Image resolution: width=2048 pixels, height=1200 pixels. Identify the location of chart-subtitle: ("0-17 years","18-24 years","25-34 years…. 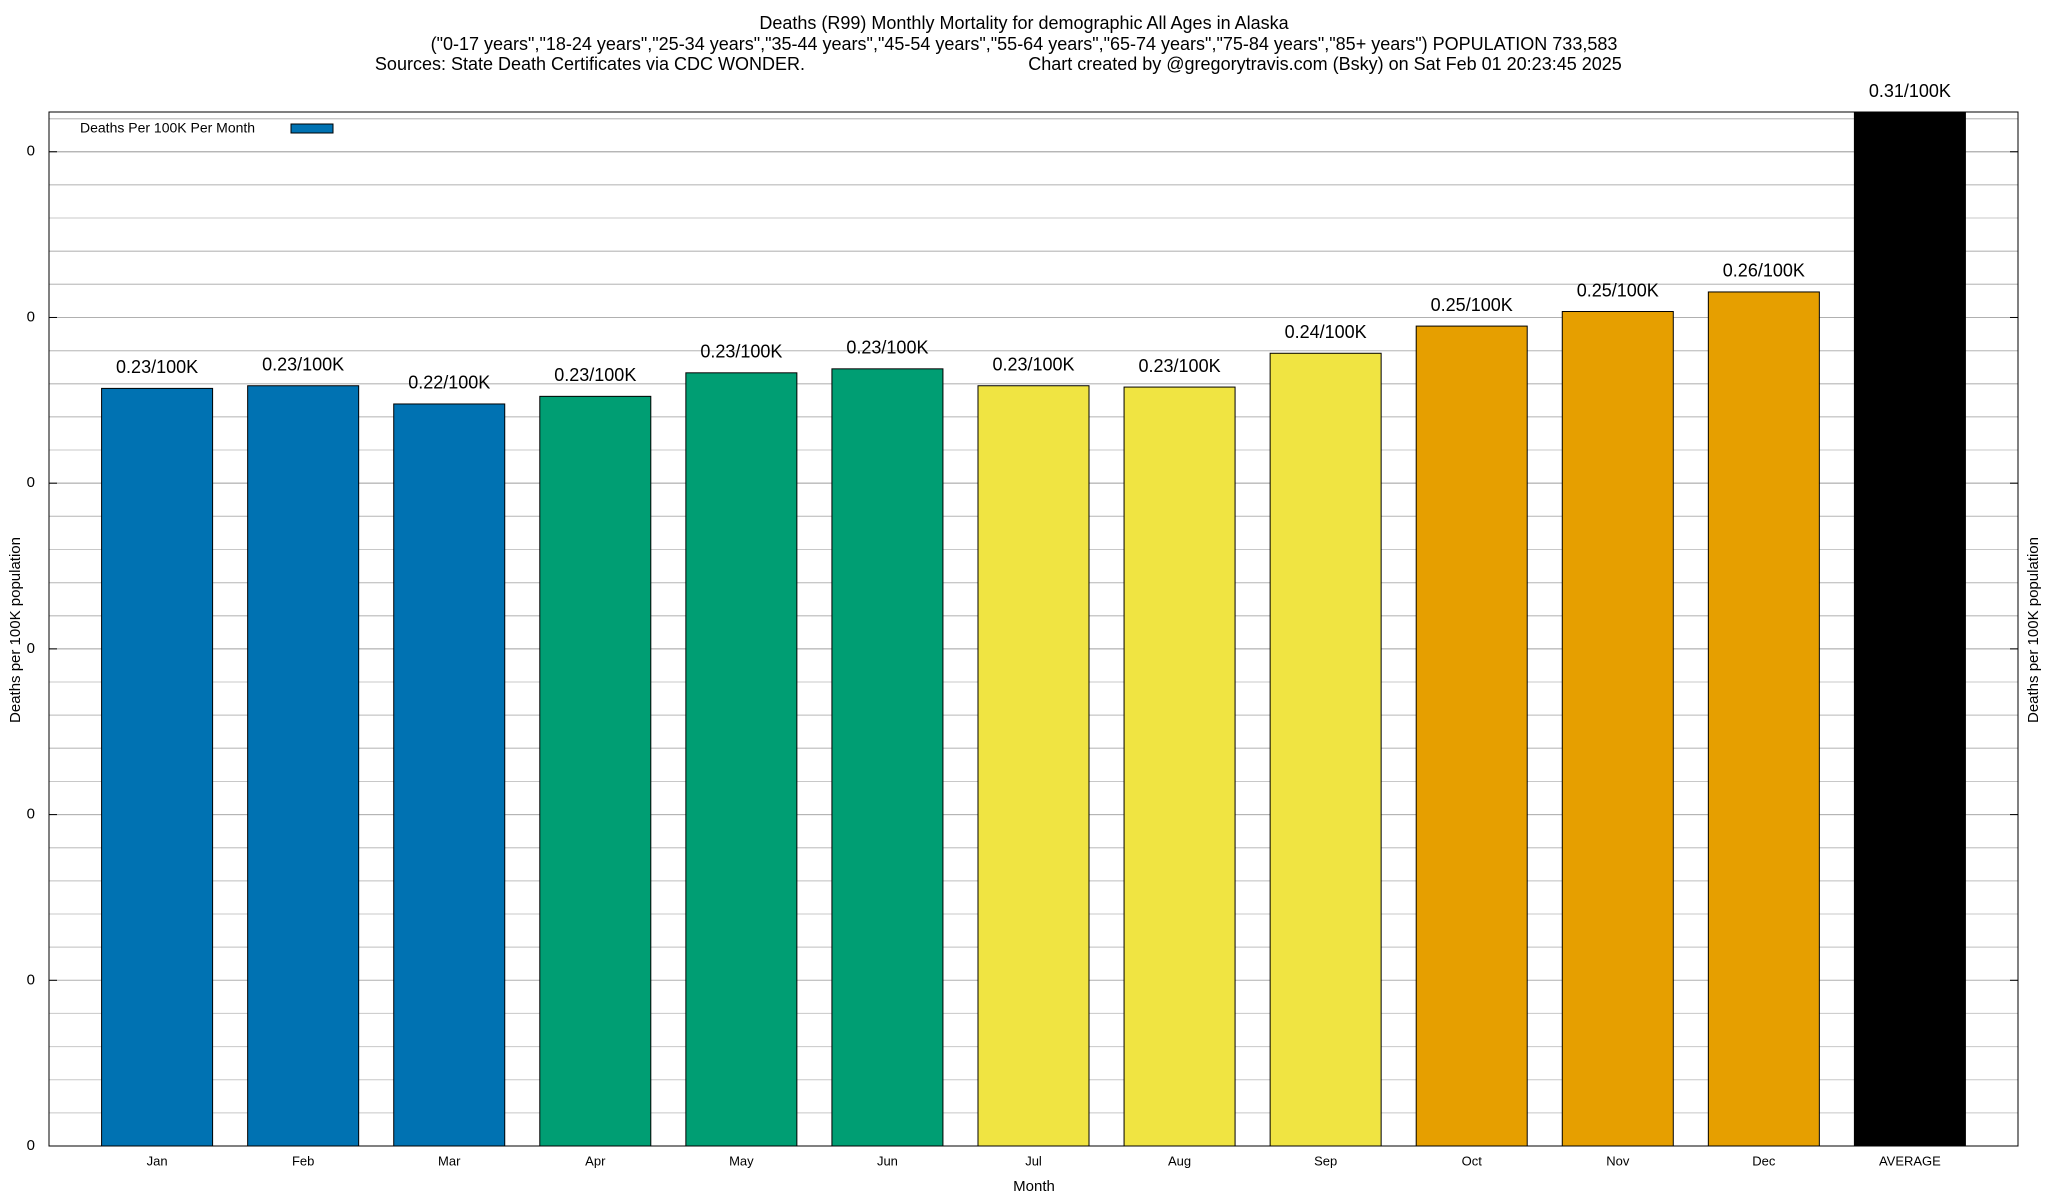
(1024, 44).